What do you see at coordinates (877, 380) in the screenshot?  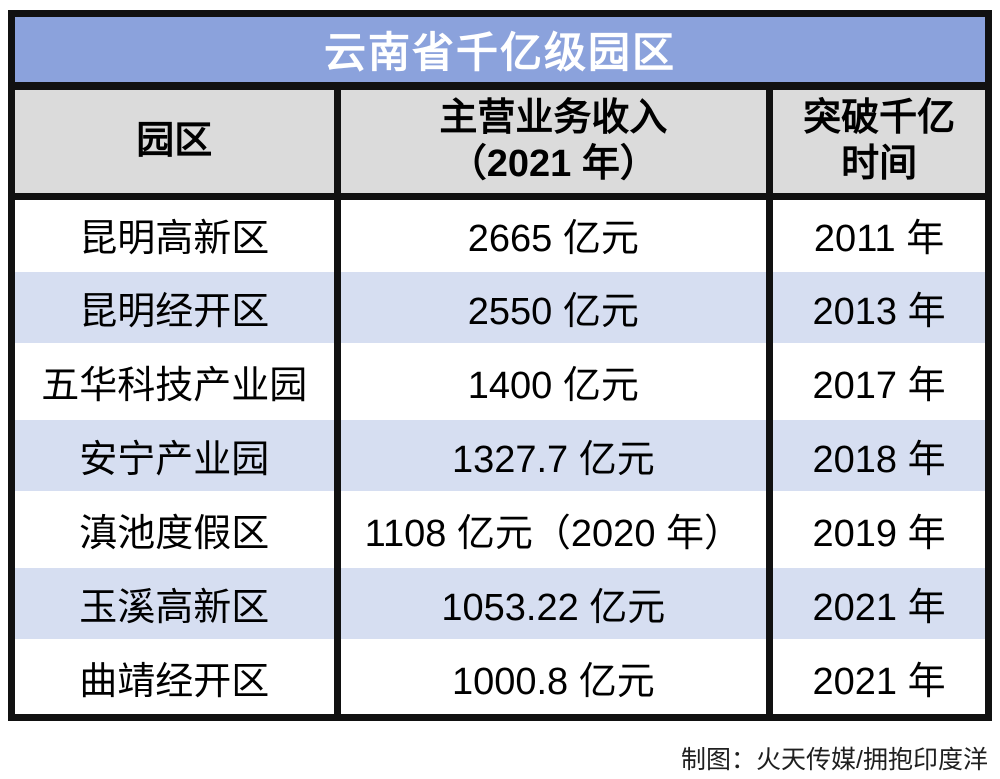 I see `cell-year: 2017 年` at bounding box center [877, 380].